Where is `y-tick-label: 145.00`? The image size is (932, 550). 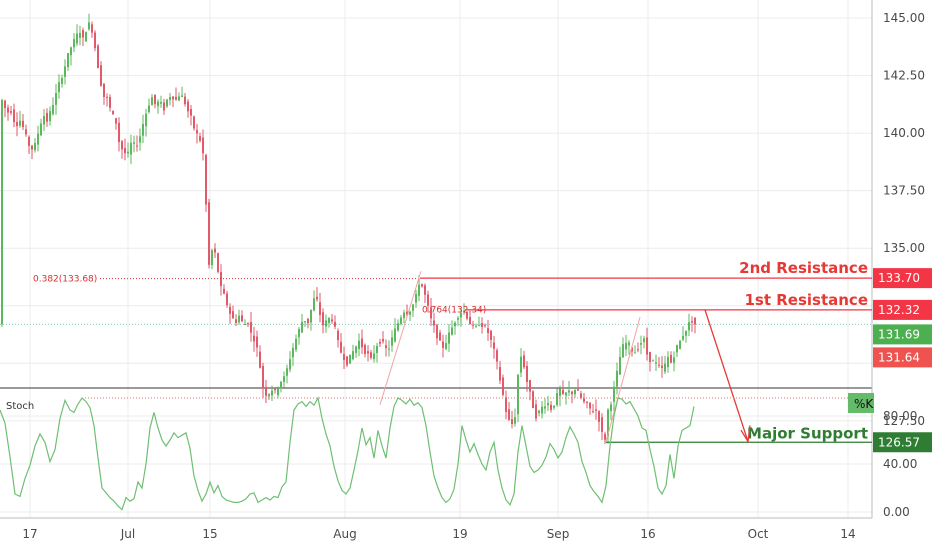 y-tick-label: 145.00 is located at coordinates (904, 18).